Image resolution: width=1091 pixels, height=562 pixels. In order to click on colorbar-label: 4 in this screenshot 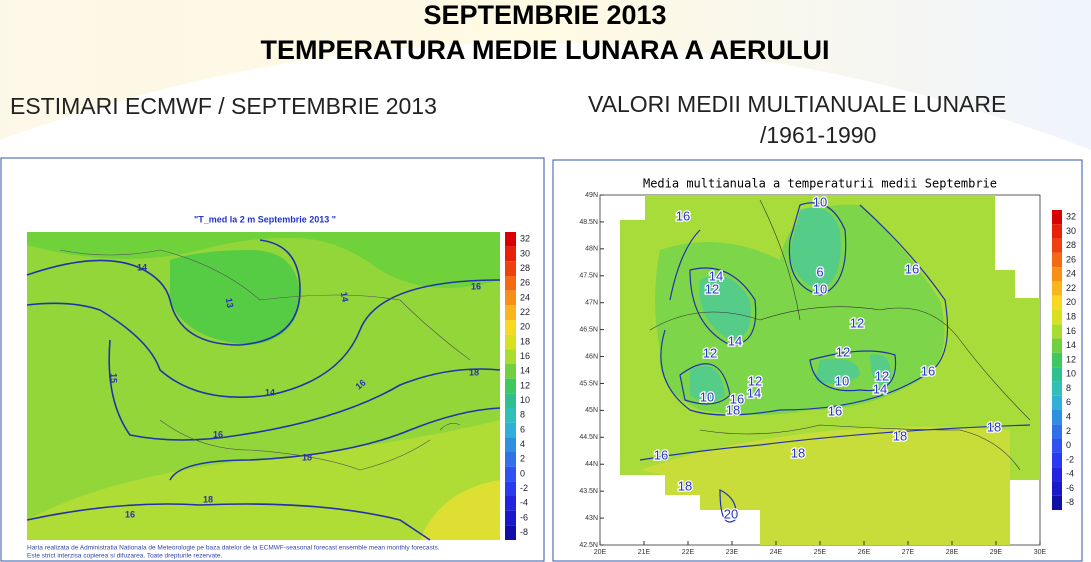, I will do `click(522, 444)`.